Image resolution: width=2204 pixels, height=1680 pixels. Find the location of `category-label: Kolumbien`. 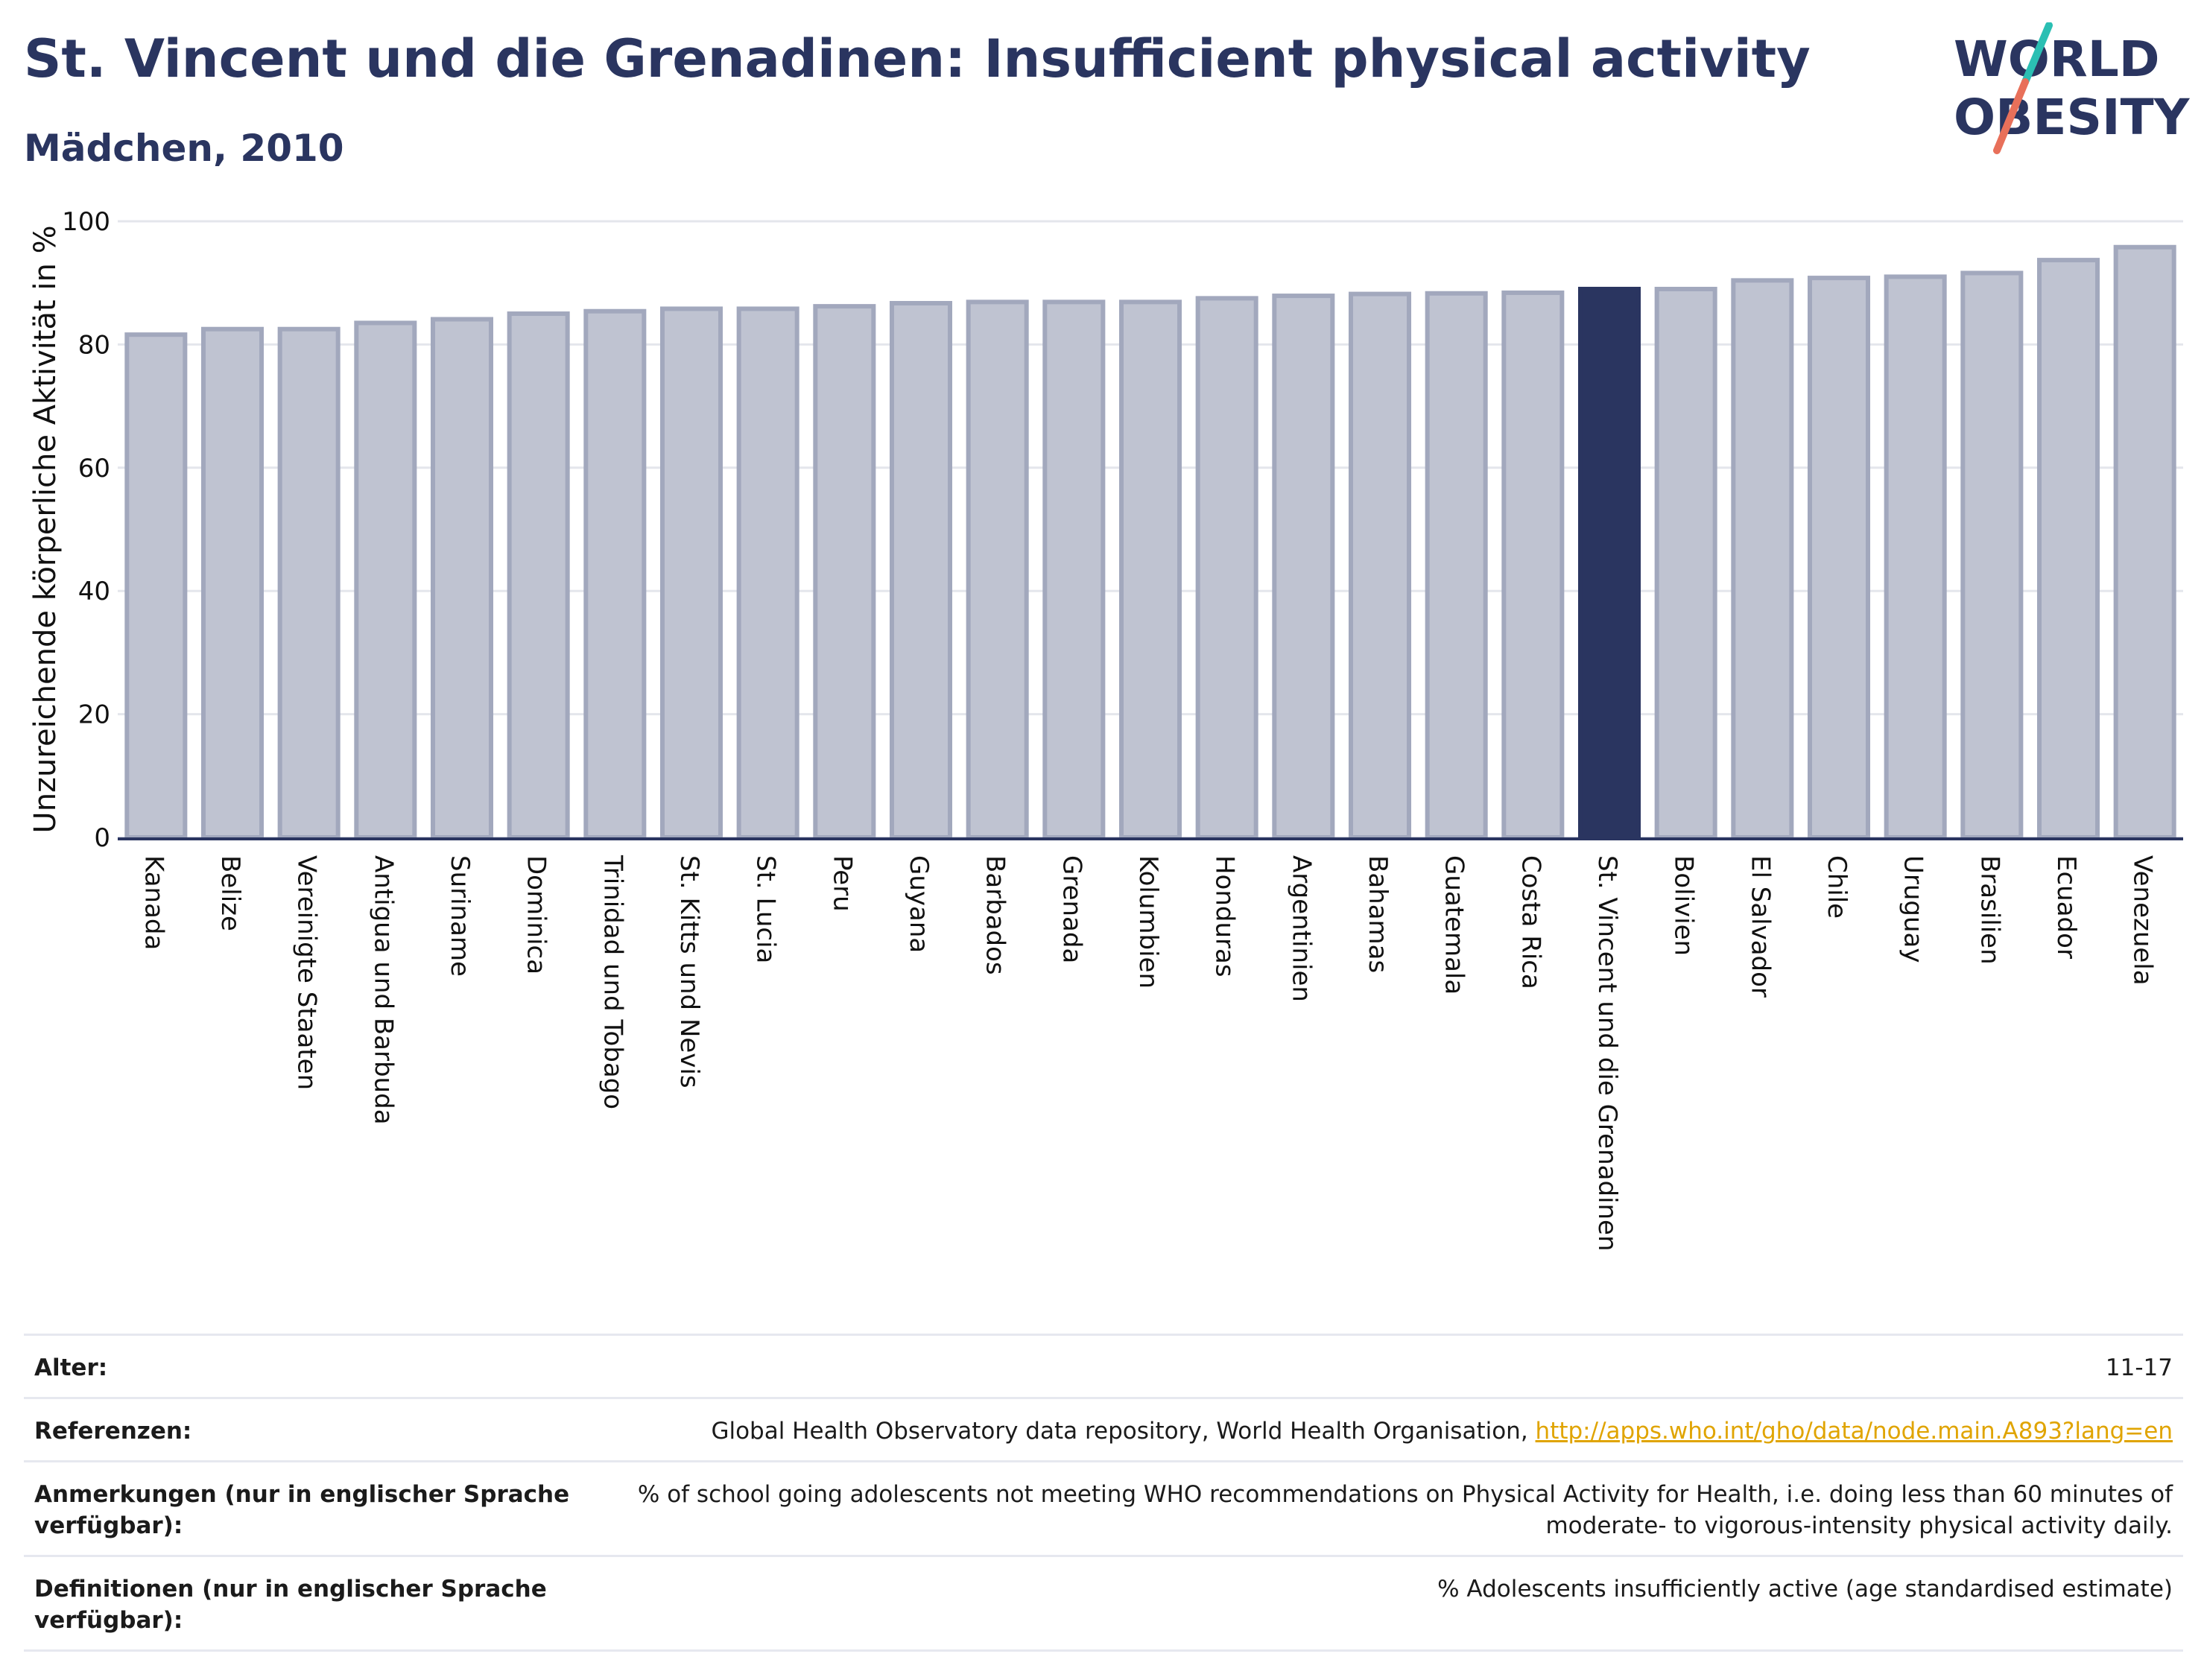

category-label: Kolumbien is located at coordinates (1148, 922).